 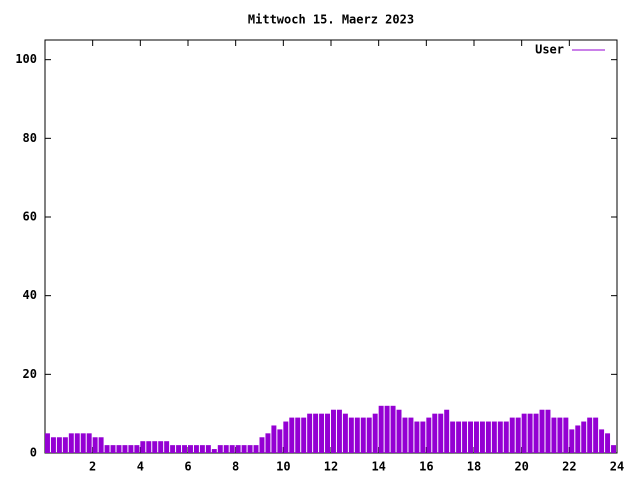 What do you see at coordinates (521, 467) in the screenshot?
I see `x-tick-label: 20` at bounding box center [521, 467].